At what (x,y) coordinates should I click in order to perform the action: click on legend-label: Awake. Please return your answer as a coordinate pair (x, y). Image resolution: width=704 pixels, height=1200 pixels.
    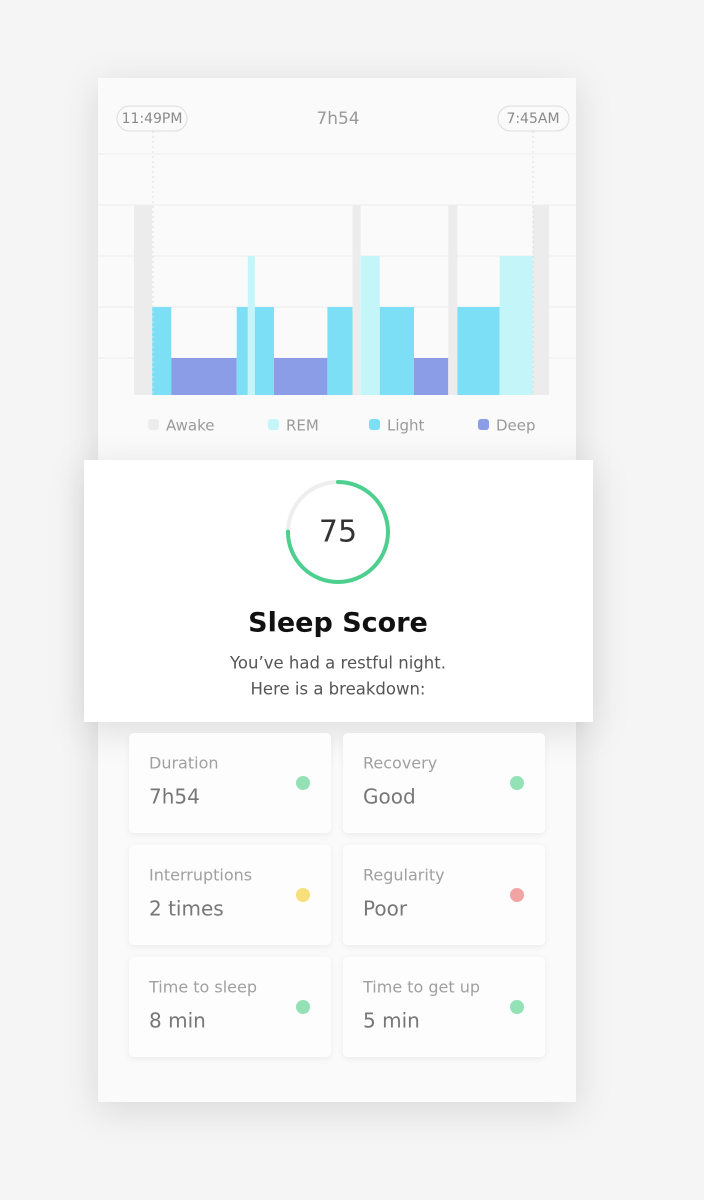
    Looking at the image, I should click on (190, 426).